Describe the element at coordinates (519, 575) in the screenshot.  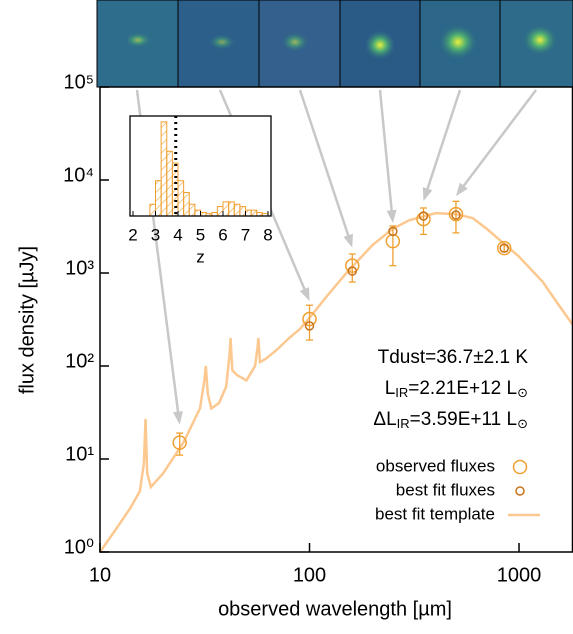
I see `x-tick-label: 1000` at that location.